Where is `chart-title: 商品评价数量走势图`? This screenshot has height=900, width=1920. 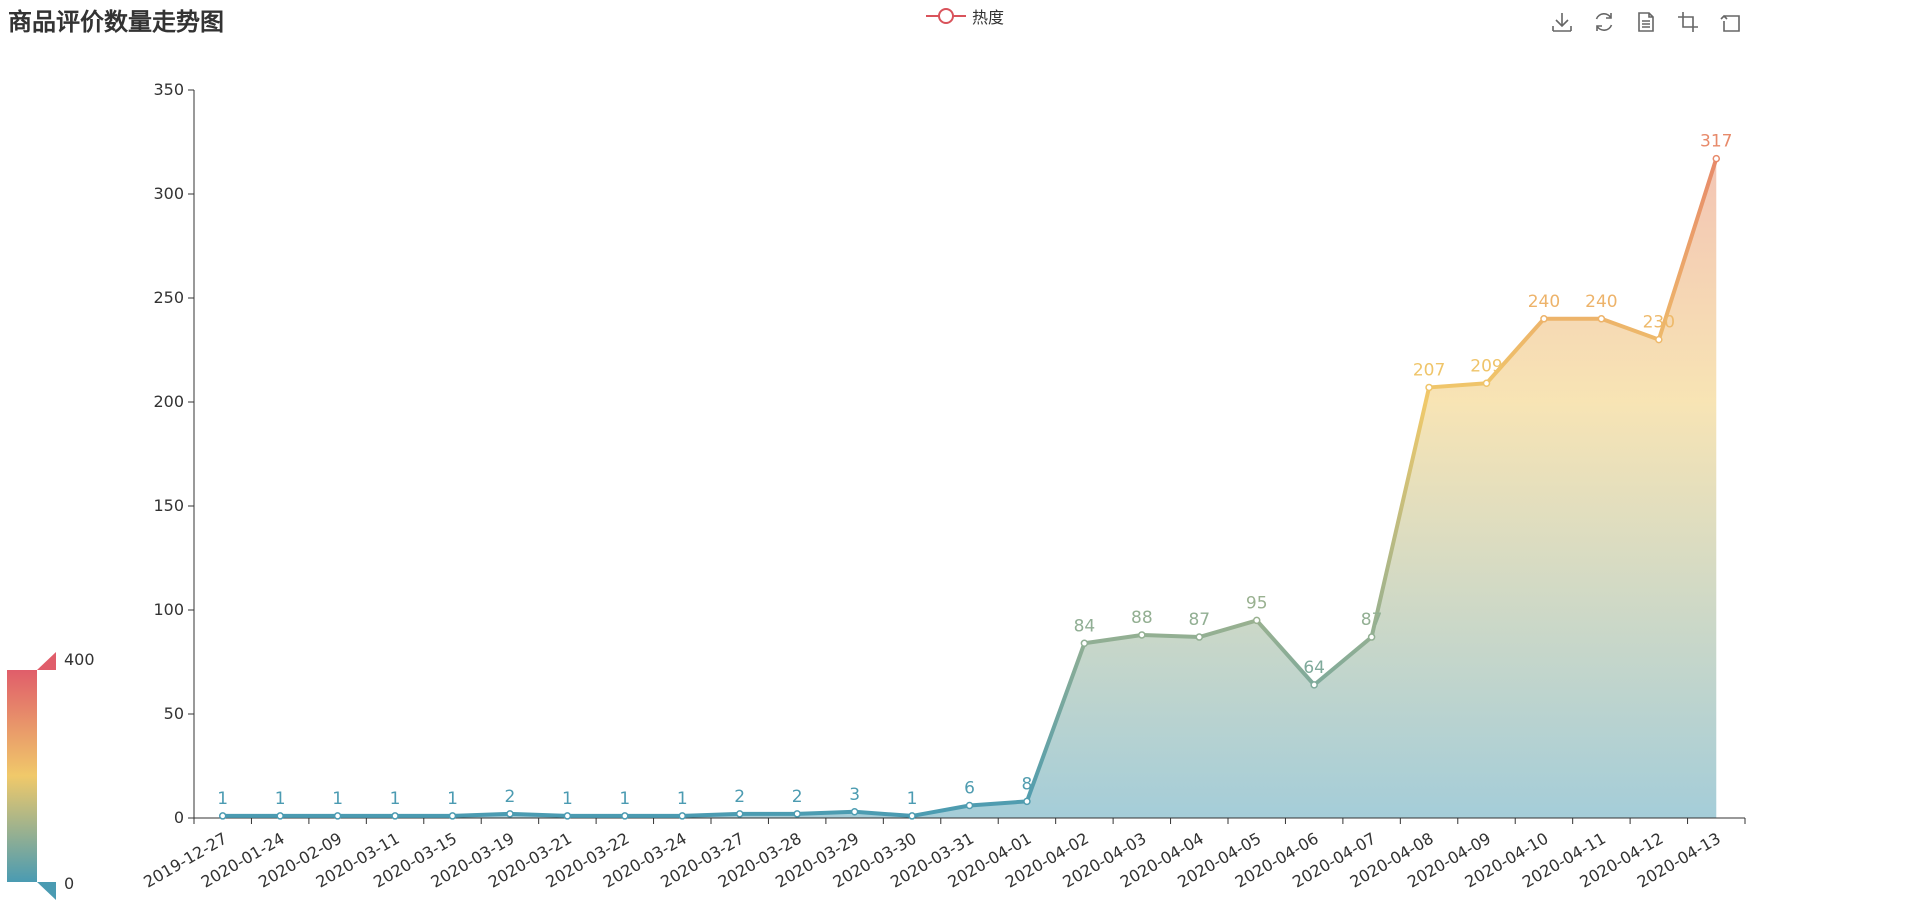
chart-title: 商品评价数量走势图 is located at coordinates (116, 22).